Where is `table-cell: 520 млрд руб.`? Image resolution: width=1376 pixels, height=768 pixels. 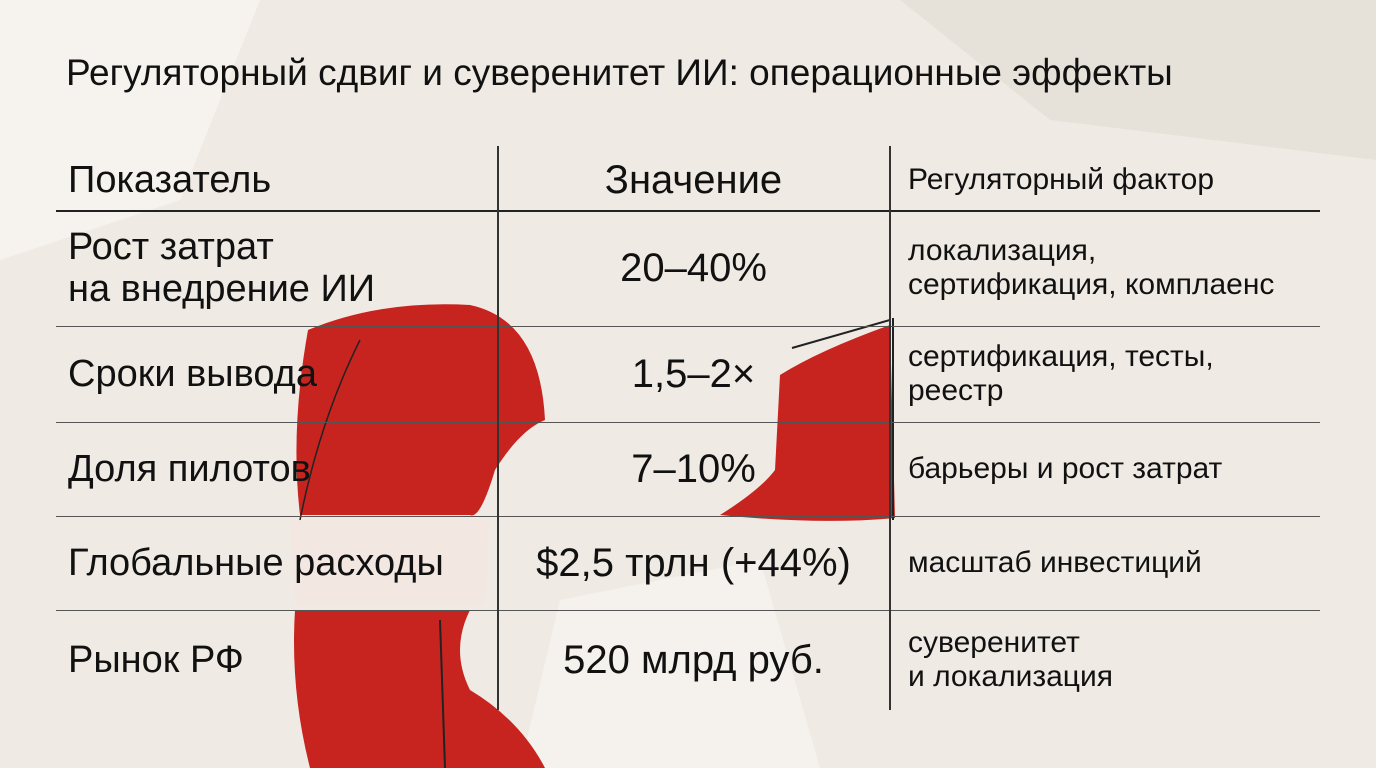
table-cell: 520 млрд руб. is located at coordinates (693, 659).